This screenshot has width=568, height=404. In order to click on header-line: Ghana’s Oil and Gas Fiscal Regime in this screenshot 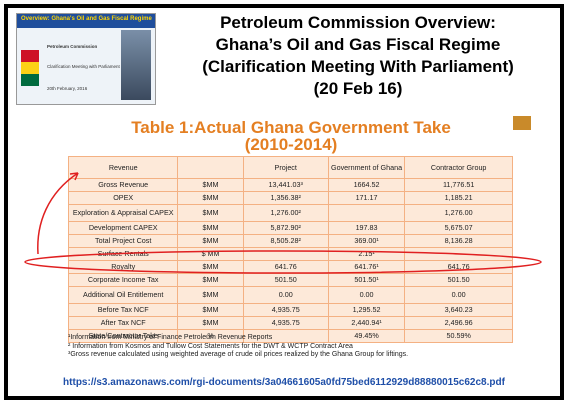, I will do `click(358, 44)`.